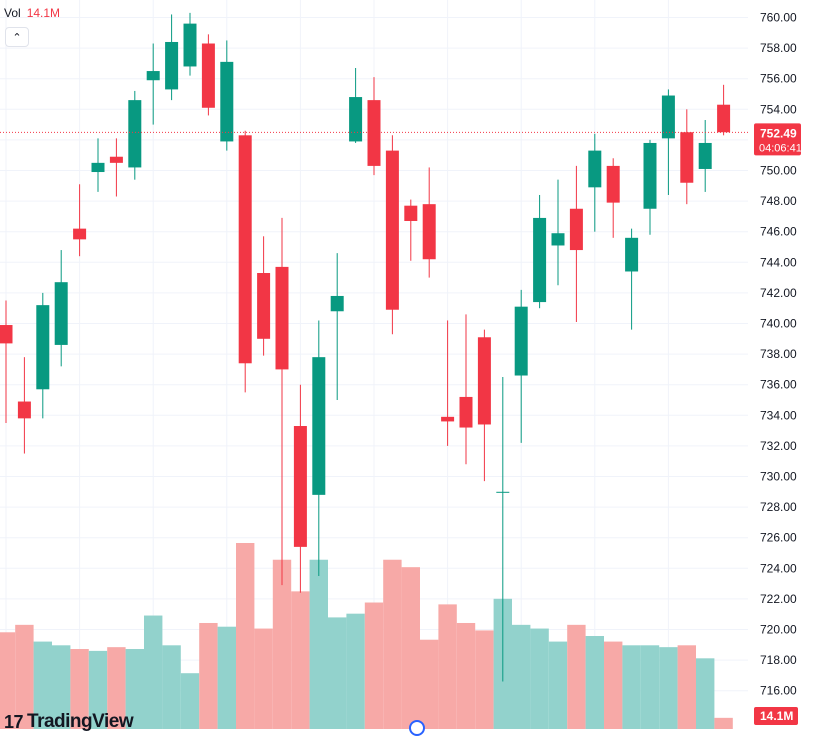  What do you see at coordinates (778, 48) in the screenshot?
I see `price-tick-label: 758.00` at bounding box center [778, 48].